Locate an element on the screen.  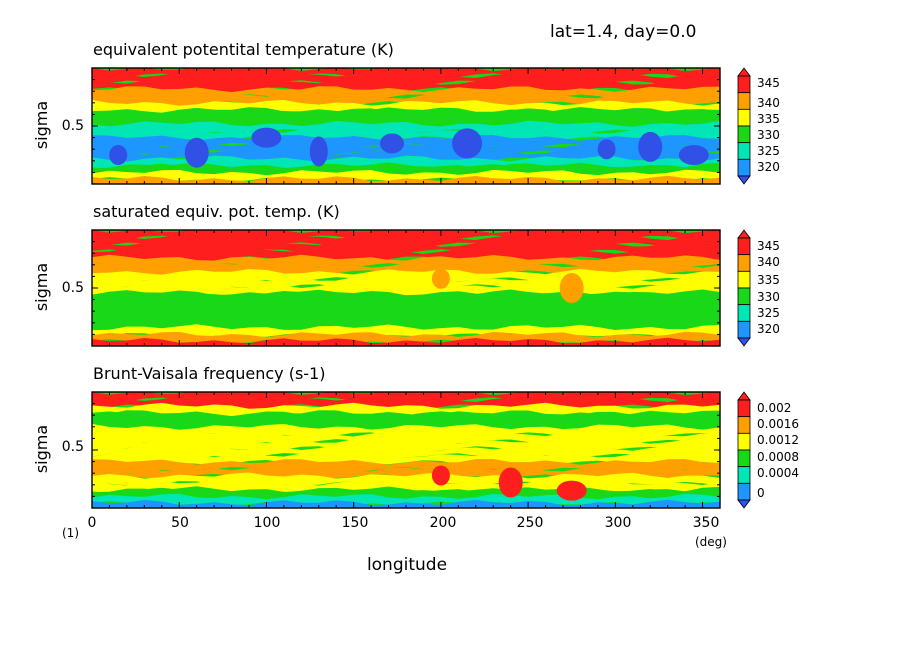
panel-2-ytick: 0.5 is located at coordinates (73, 288).